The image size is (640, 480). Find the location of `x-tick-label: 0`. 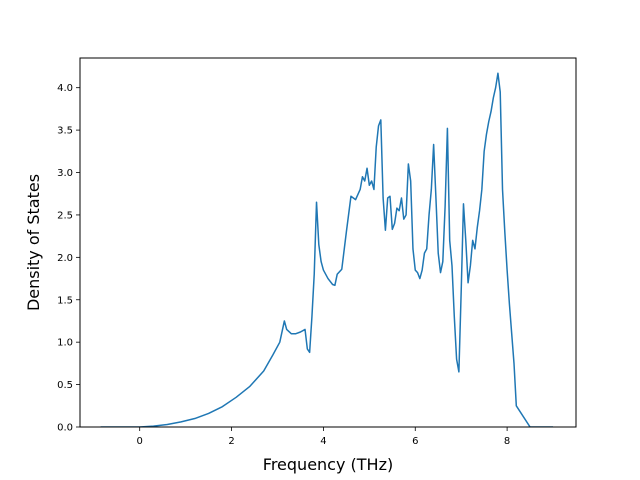

x-tick-label: 0 is located at coordinates (140, 441).